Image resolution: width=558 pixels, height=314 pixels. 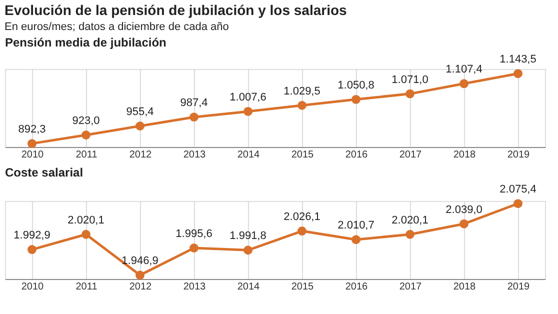 What do you see at coordinates (140, 112) in the screenshot?
I see `data-label: 955,4` at bounding box center [140, 112].